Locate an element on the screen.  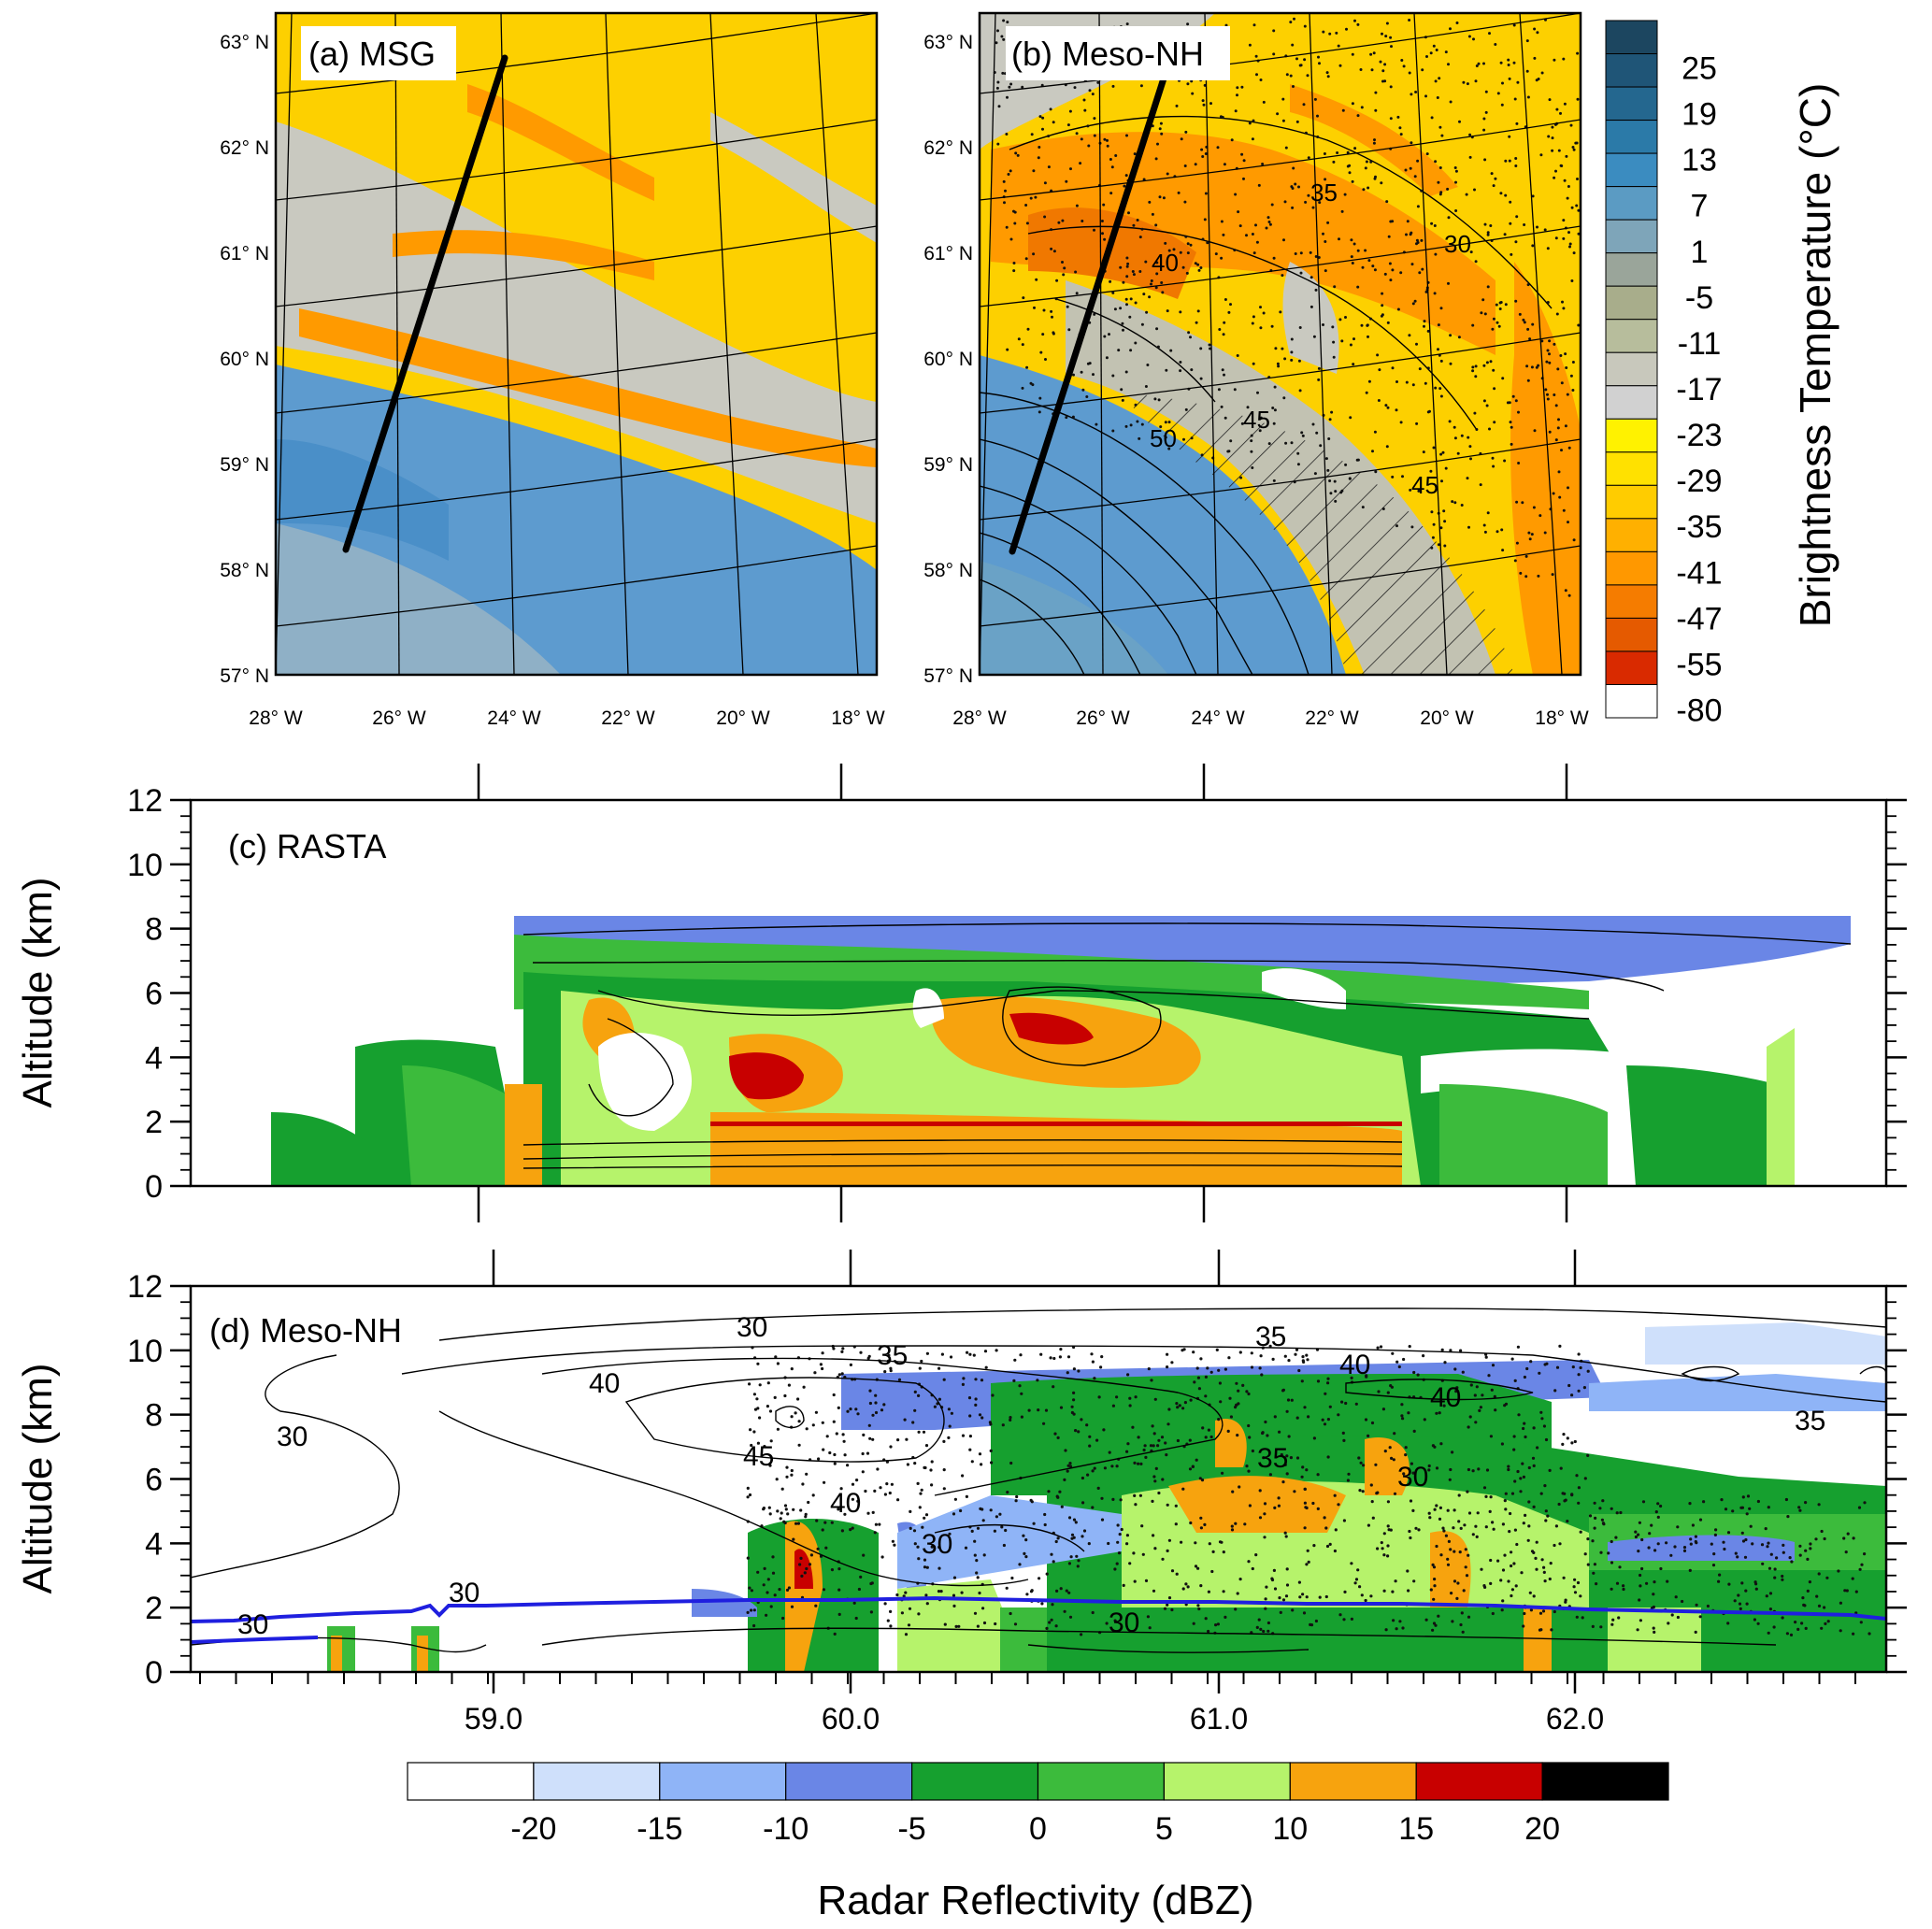
tb-colorbar-swatch is located at coordinates (1631, 369).